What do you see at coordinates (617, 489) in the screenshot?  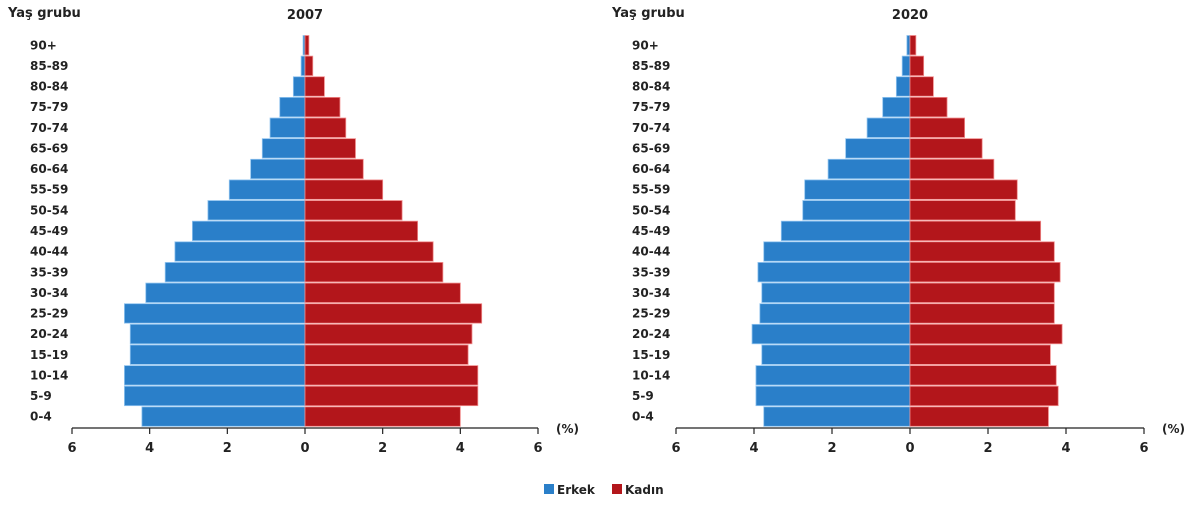 I see `legend-swatch-female` at bounding box center [617, 489].